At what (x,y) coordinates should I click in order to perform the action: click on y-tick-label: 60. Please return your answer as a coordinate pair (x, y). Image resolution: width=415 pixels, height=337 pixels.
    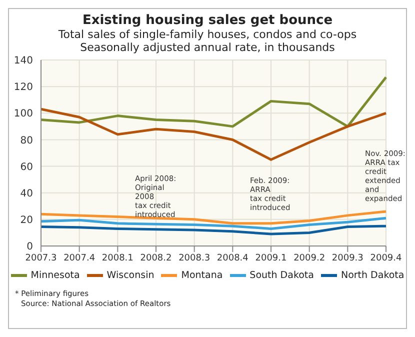
    Looking at the image, I should click on (26, 167).